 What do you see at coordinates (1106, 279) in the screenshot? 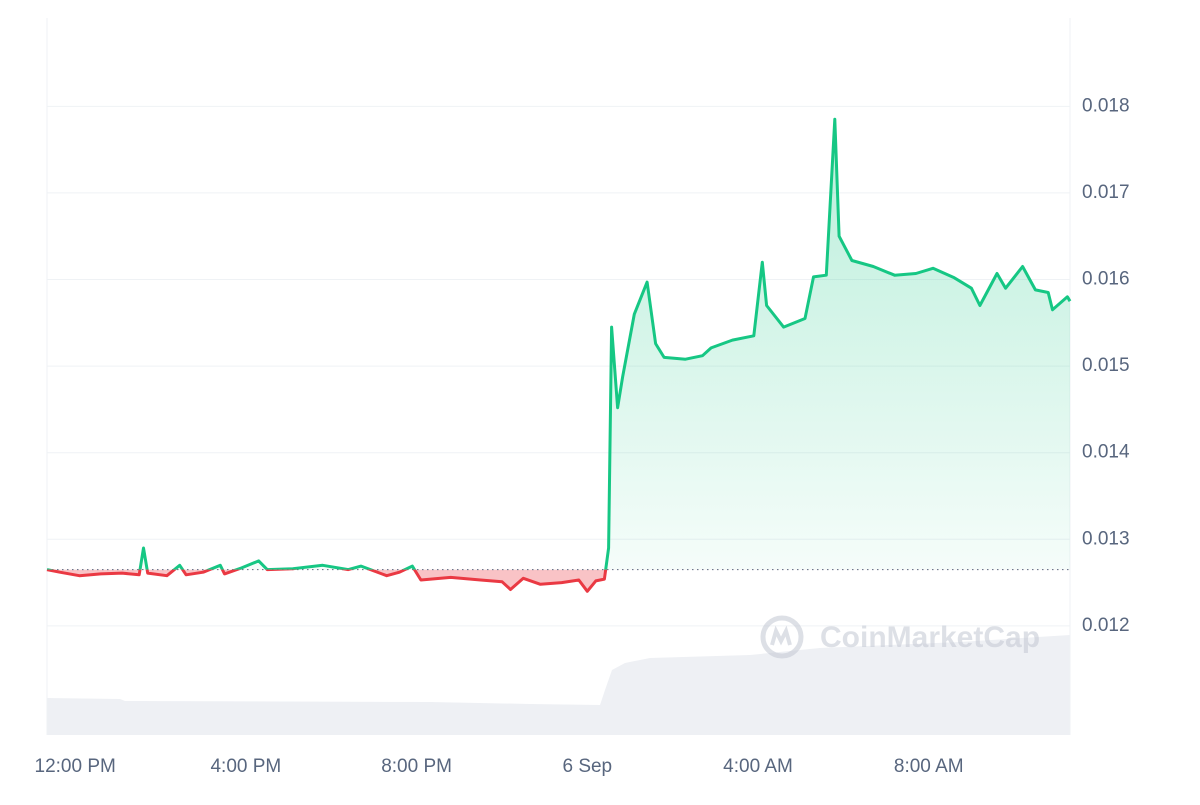
I see `y-tick-label: 0.016` at bounding box center [1106, 279].